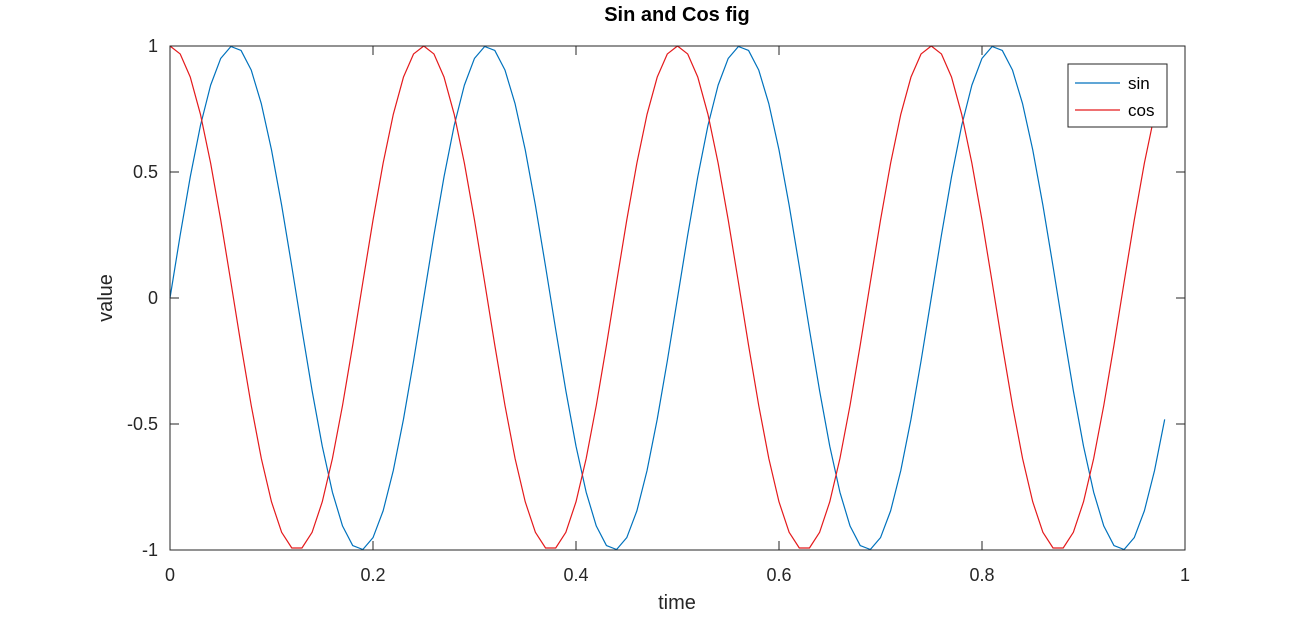 The image size is (1309, 622). I want to click on x-tick-label: 0.6, so click(778, 575).